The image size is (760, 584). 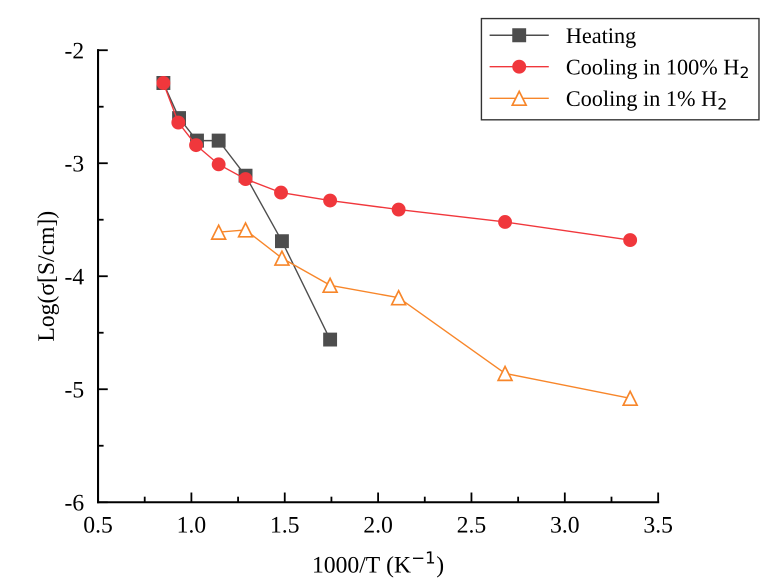 I want to click on y-tick-label: -6, so click(x=74, y=502).